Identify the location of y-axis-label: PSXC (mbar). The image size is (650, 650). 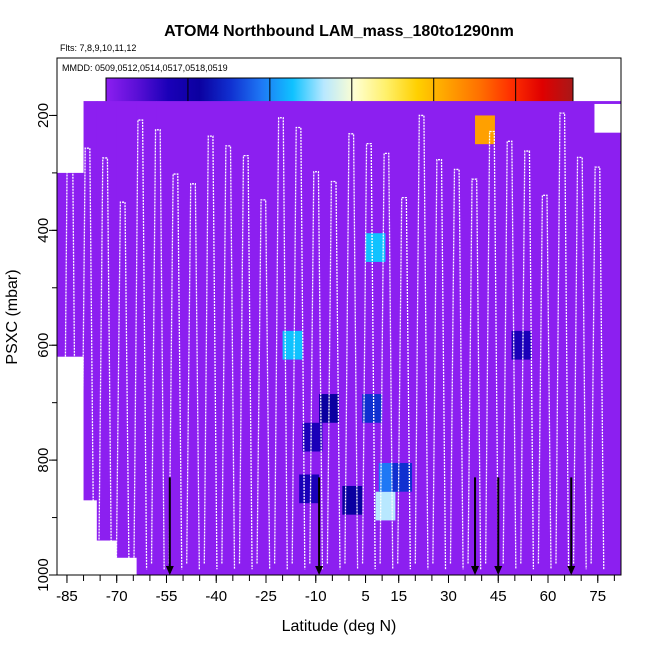
(12, 316).